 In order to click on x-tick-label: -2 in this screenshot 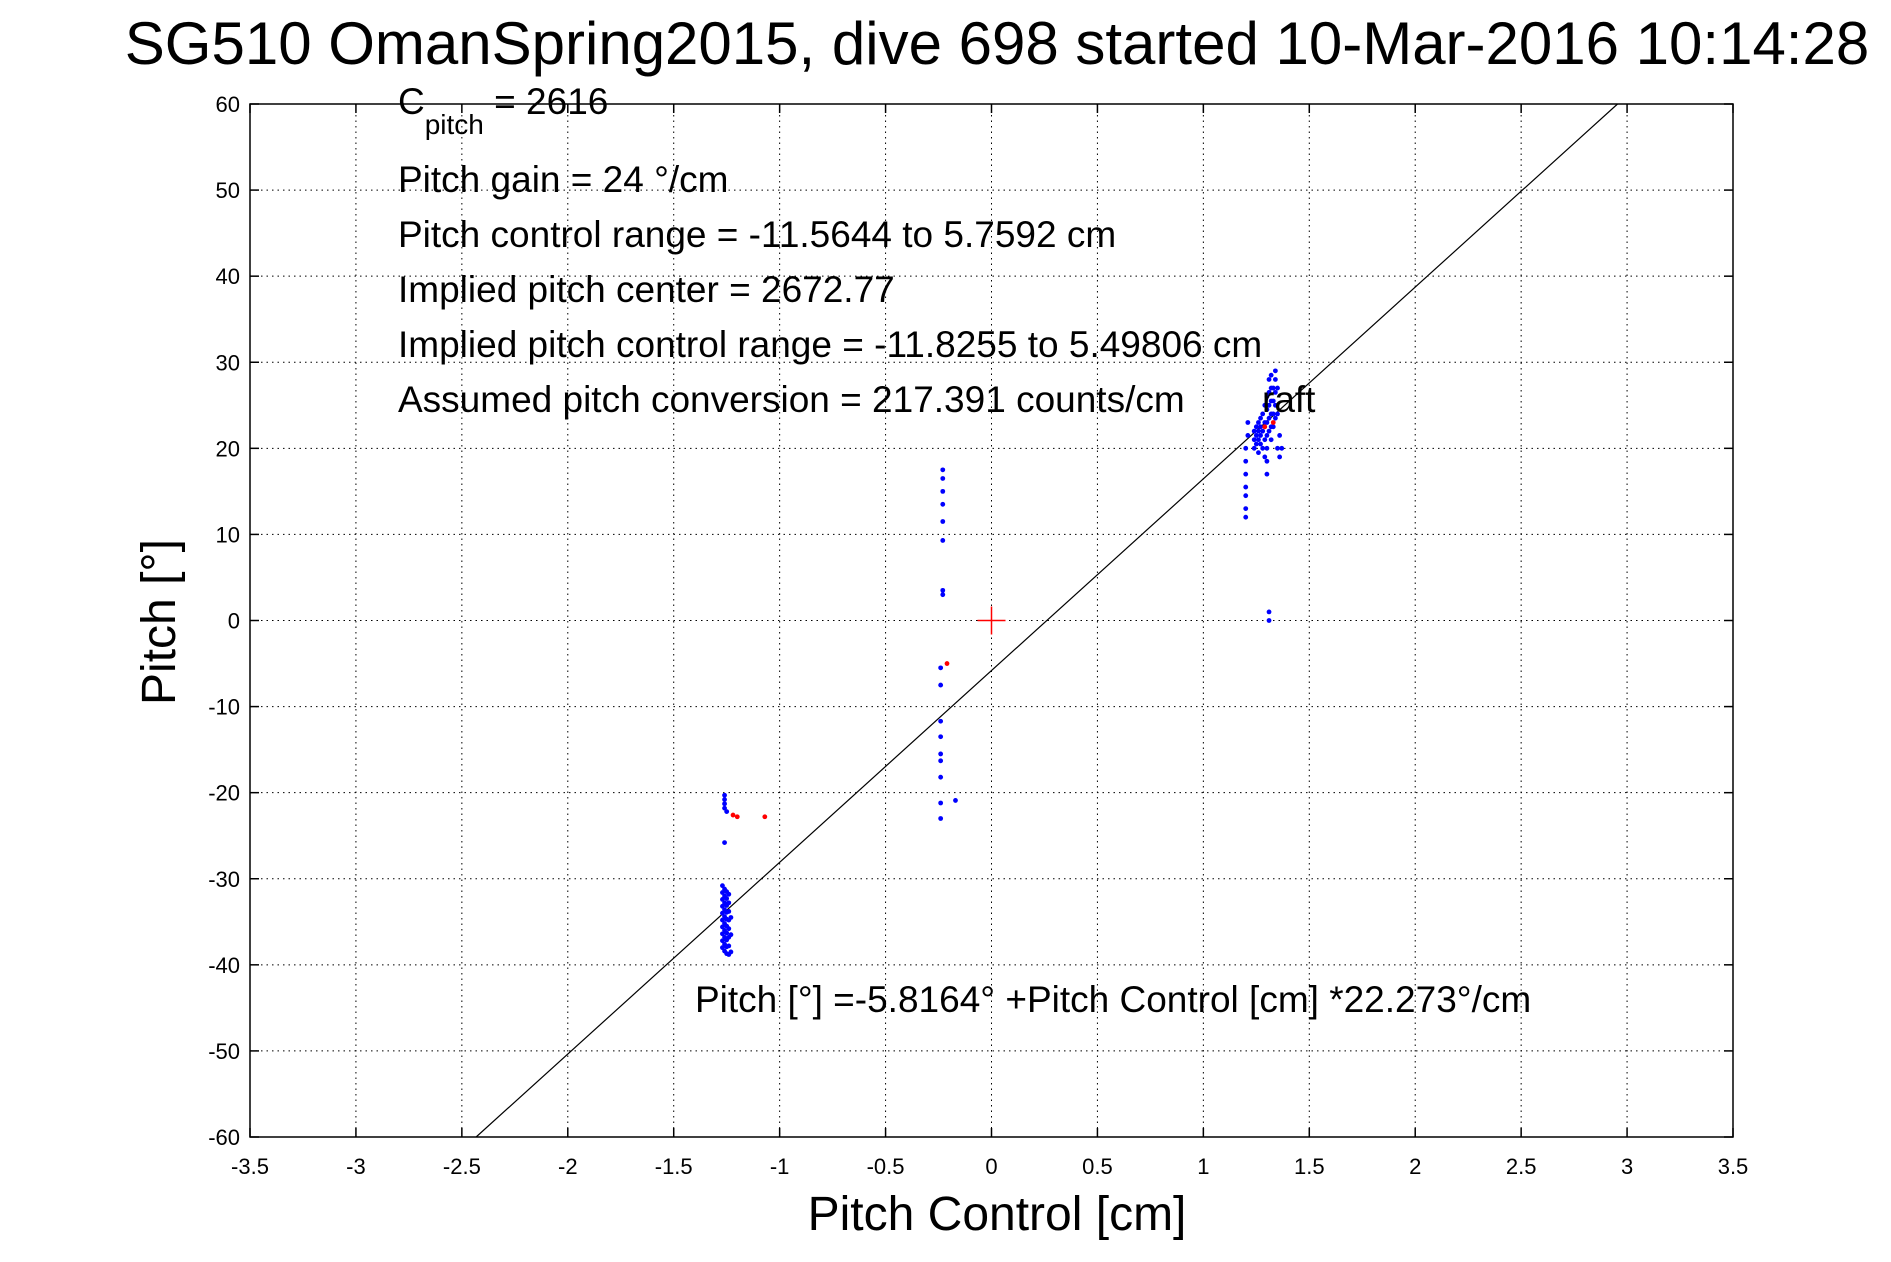, I will do `click(568, 1166)`.